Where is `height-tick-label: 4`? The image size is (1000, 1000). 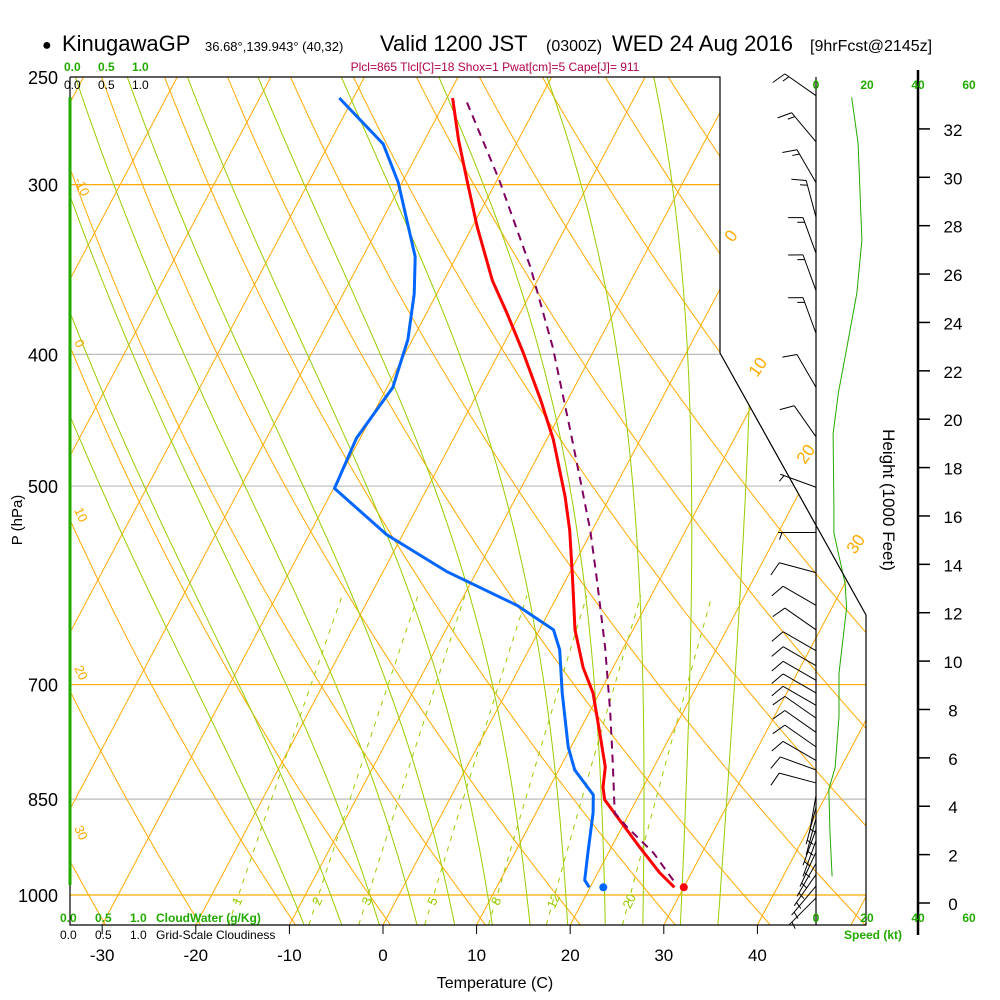 height-tick-label: 4 is located at coordinates (952, 807).